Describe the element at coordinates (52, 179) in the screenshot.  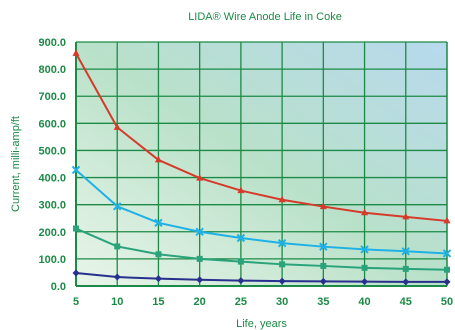
I see `y-tick-label: 400.0` at that location.